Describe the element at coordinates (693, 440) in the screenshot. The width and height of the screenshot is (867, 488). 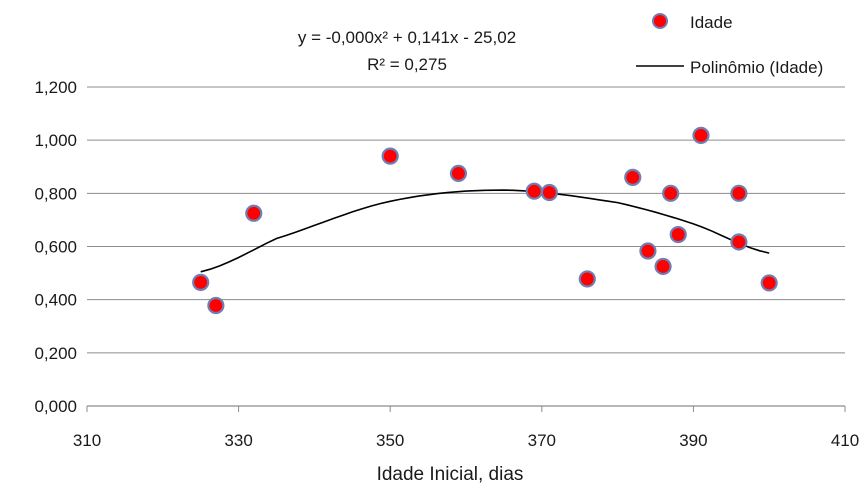
I see `x-tick-label: 390` at that location.